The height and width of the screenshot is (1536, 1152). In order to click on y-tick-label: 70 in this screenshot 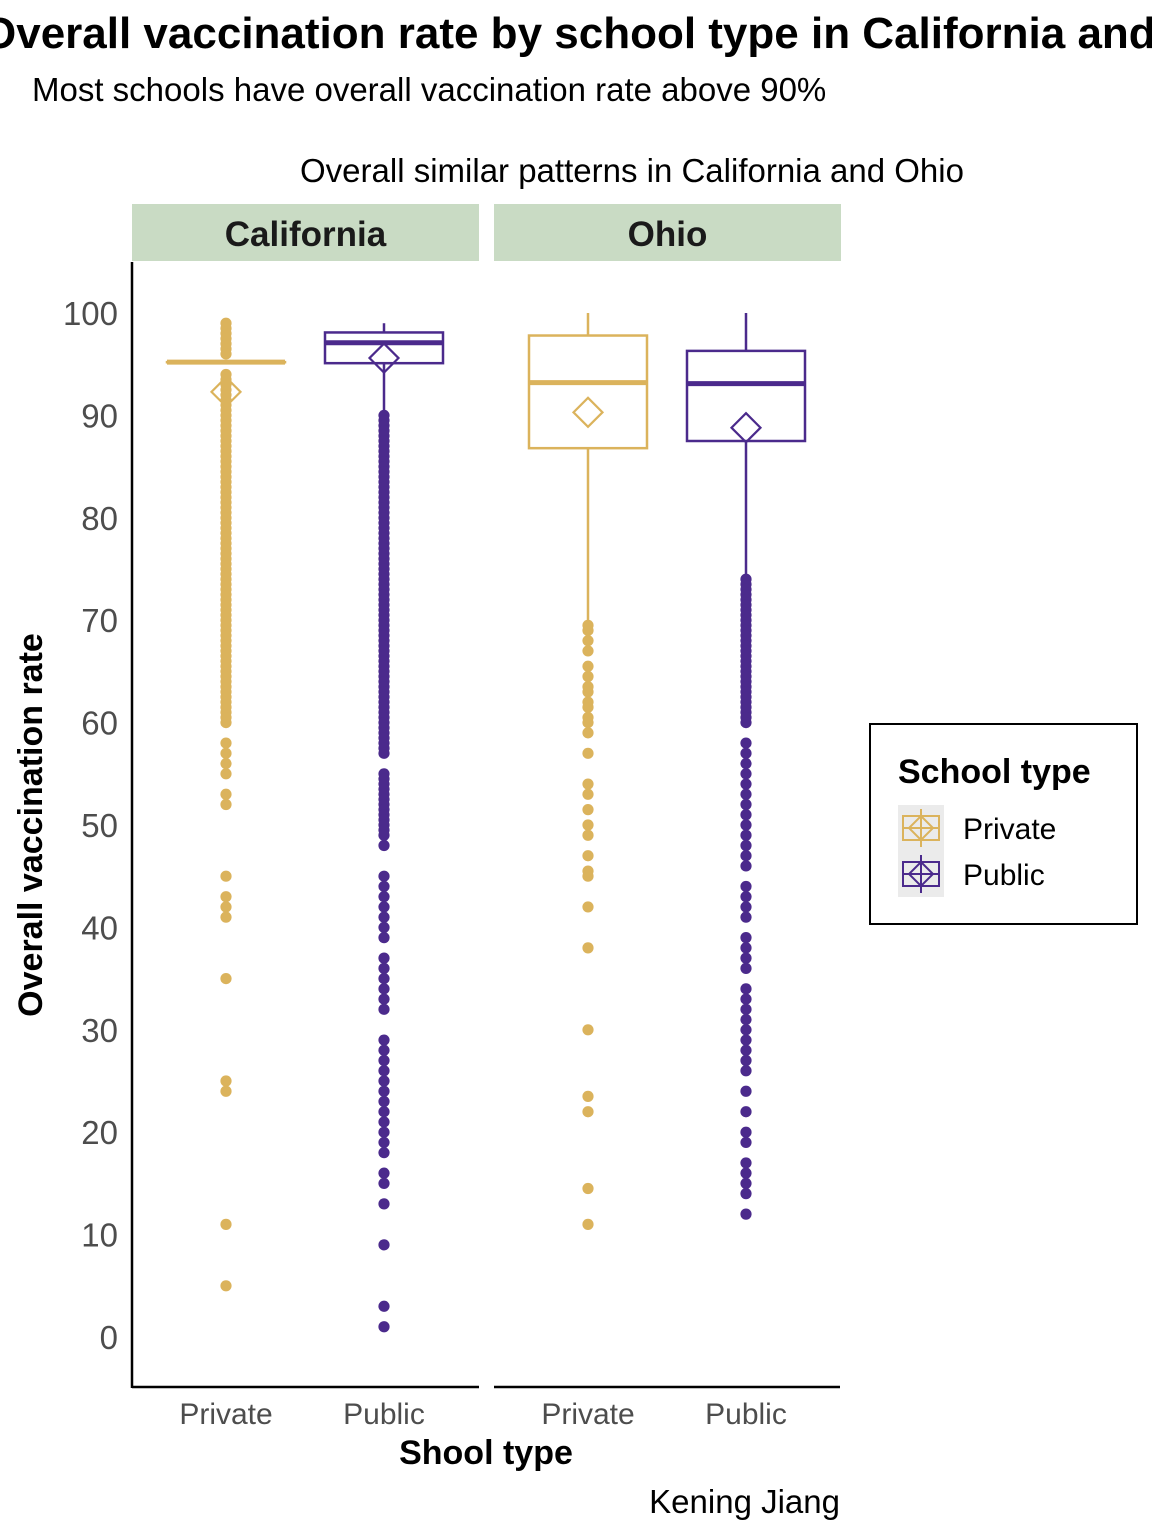, I will do `click(99, 620)`.